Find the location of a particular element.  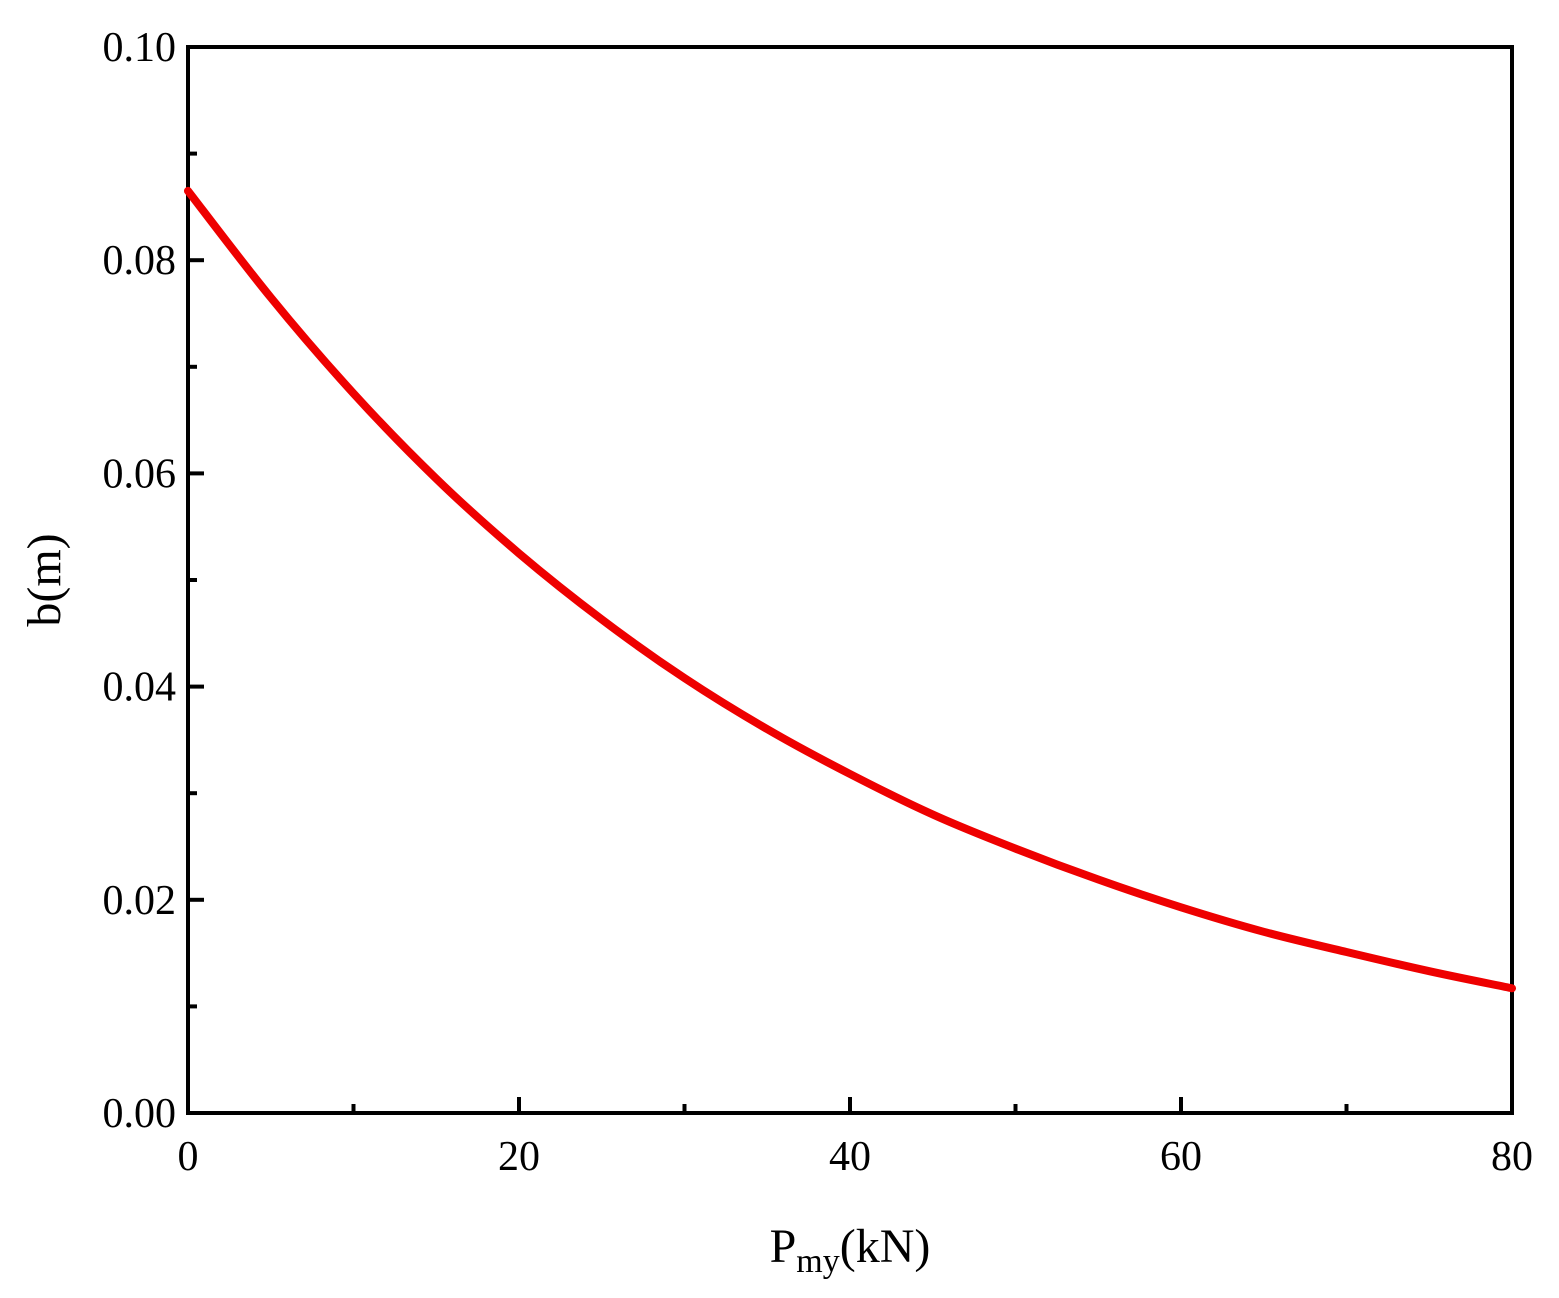

x-tick-label: 80 is located at coordinates (1512, 1157).